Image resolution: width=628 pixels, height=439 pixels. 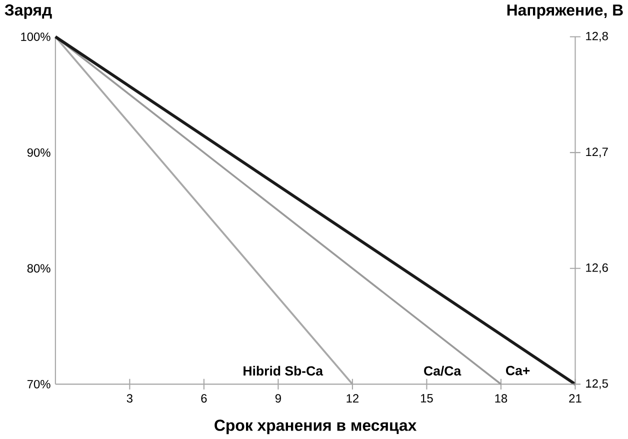 I want to click on x-tick-label: 21, so click(x=575, y=398).